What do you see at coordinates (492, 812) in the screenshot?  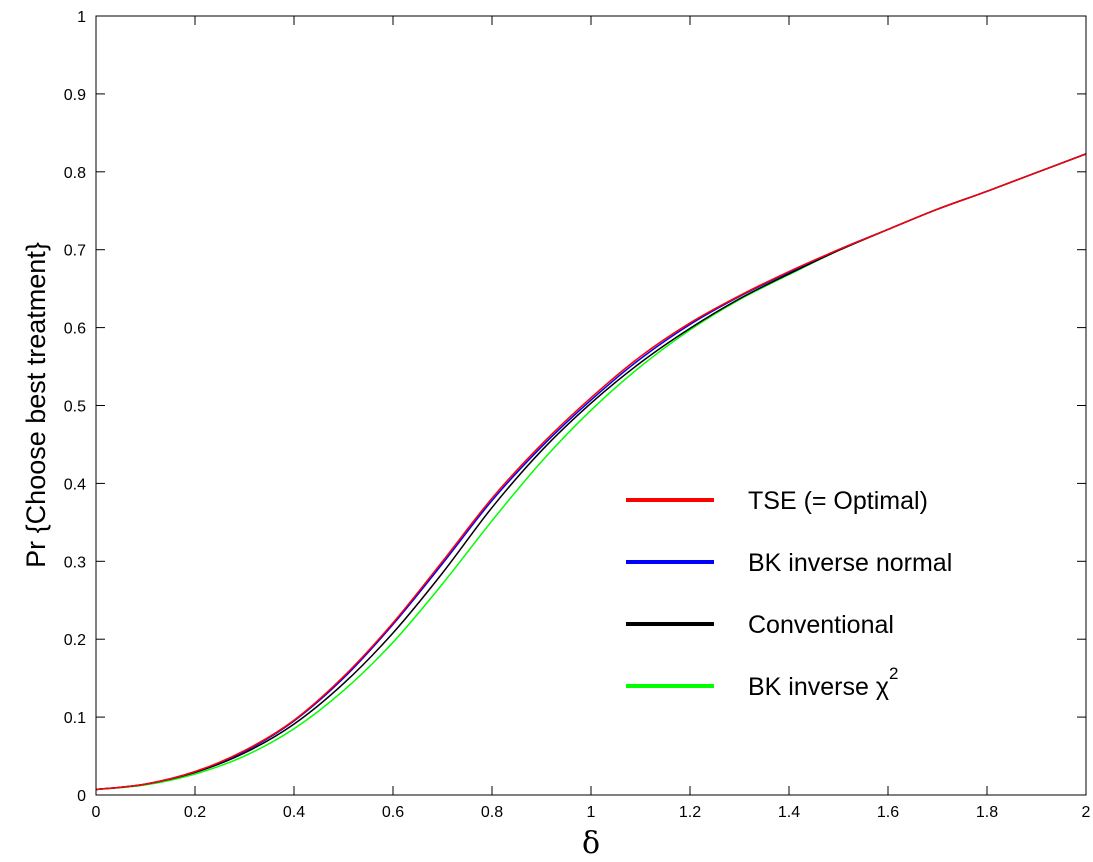 I see `x-tick-label: 0.8` at bounding box center [492, 812].